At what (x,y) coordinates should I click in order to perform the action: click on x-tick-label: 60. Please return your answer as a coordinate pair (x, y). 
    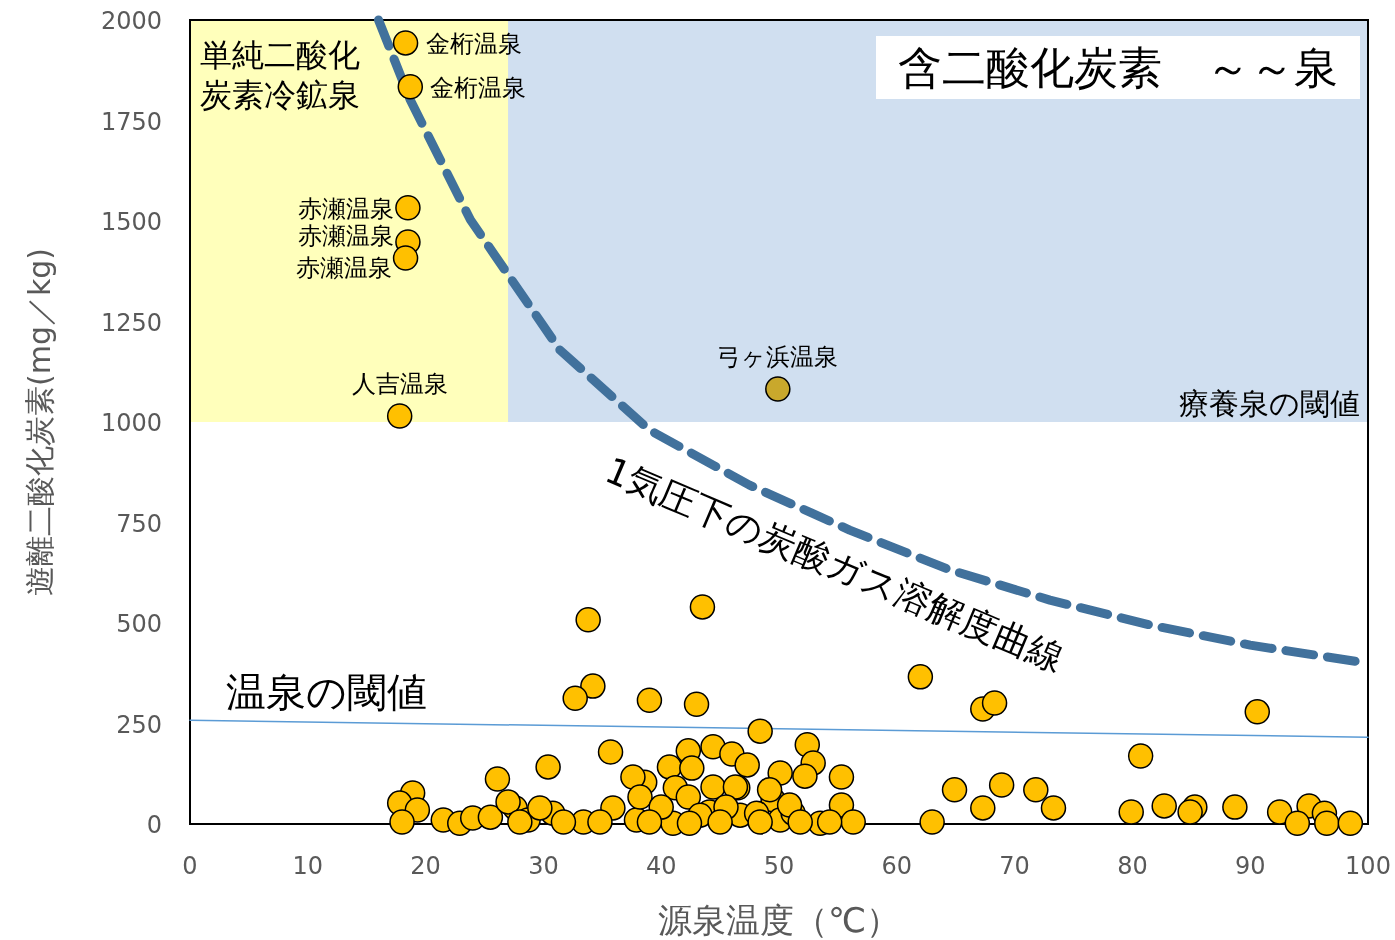
    Looking at the image, I should click on (897, 866).